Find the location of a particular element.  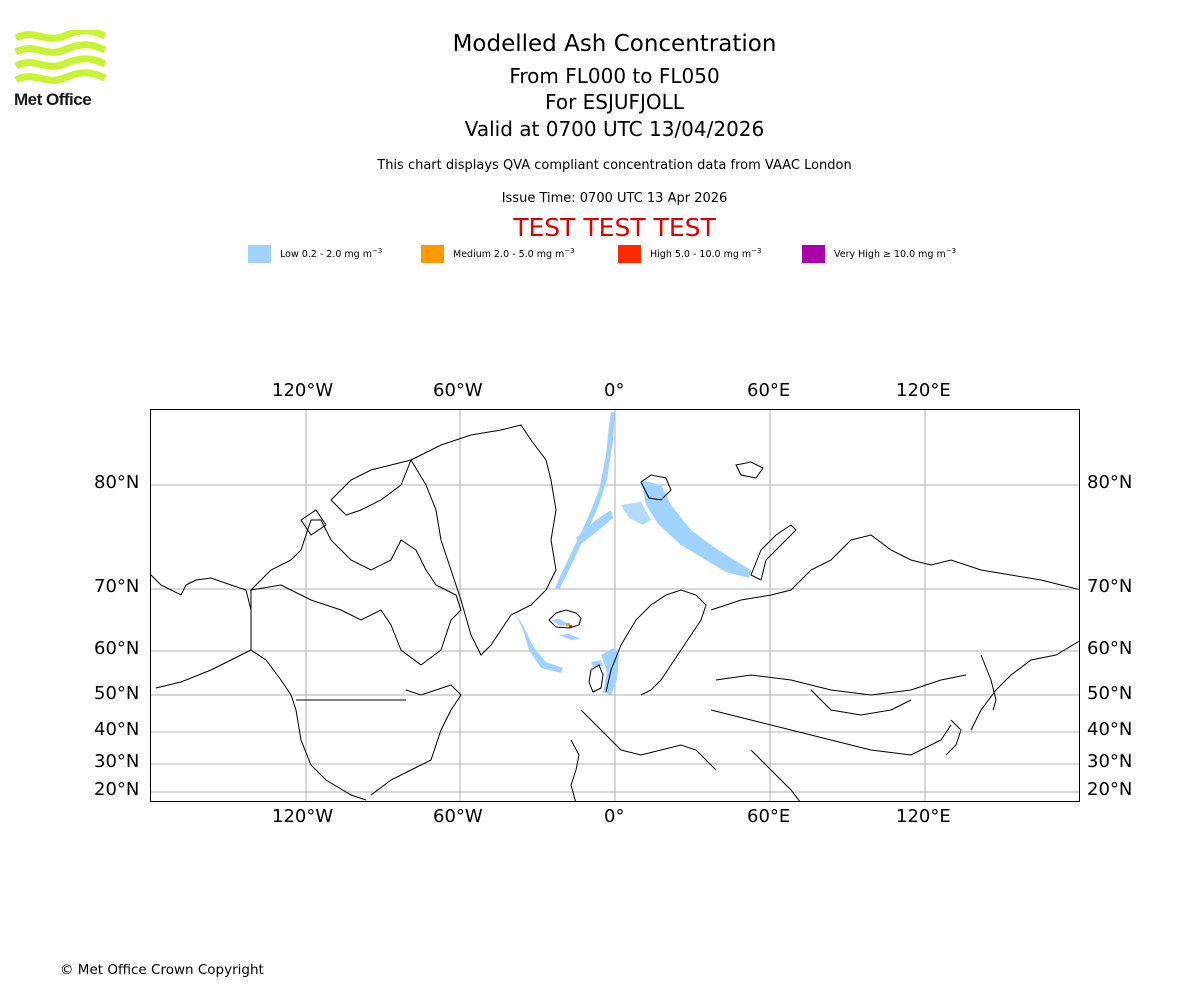

lat-label-left-40n: 40°N is located at coordinates (117, 729).